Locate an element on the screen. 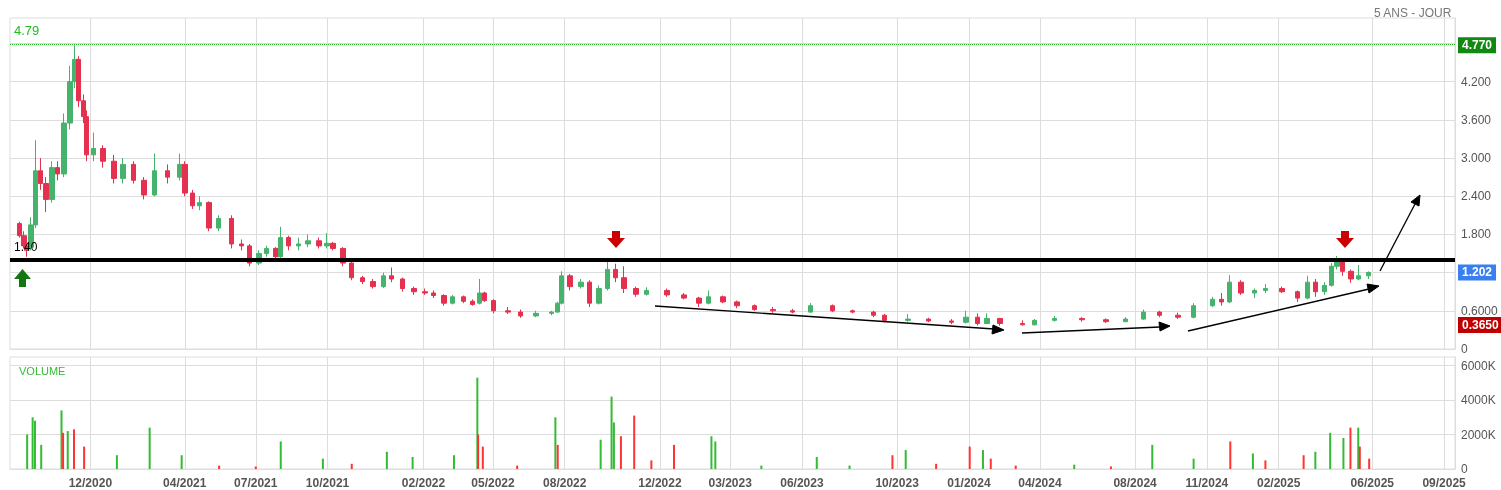  x-tick-label: 01/2024 is located at coordinates (969, 483).